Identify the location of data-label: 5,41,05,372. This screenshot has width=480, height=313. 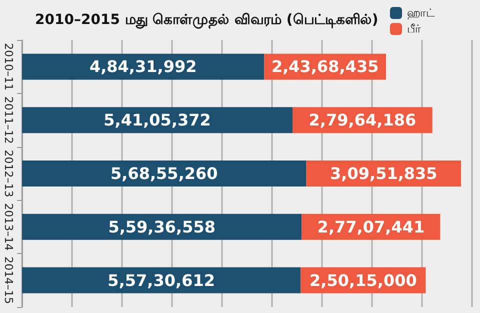
(157, 120).